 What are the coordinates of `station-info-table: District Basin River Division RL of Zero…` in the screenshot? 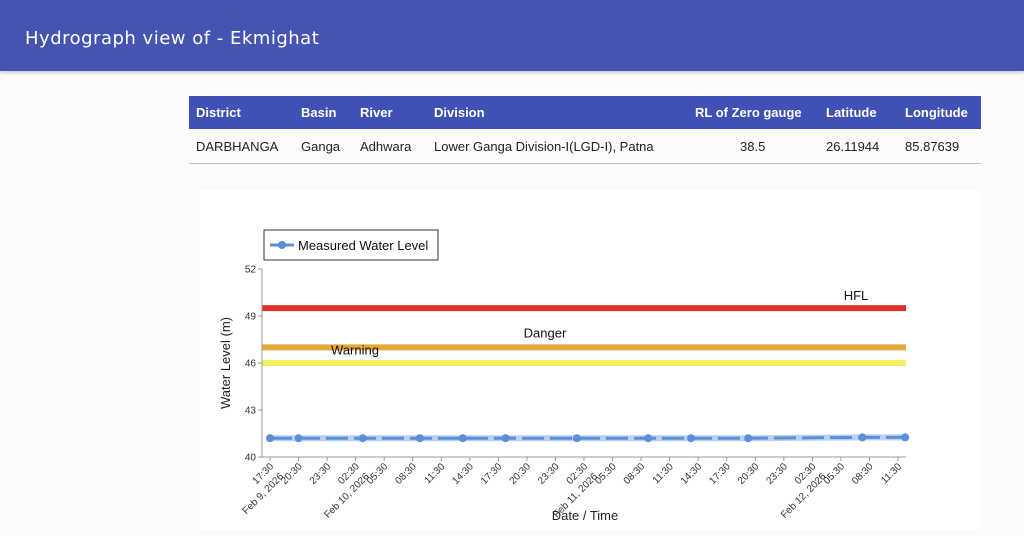 It's located at (585, 130).